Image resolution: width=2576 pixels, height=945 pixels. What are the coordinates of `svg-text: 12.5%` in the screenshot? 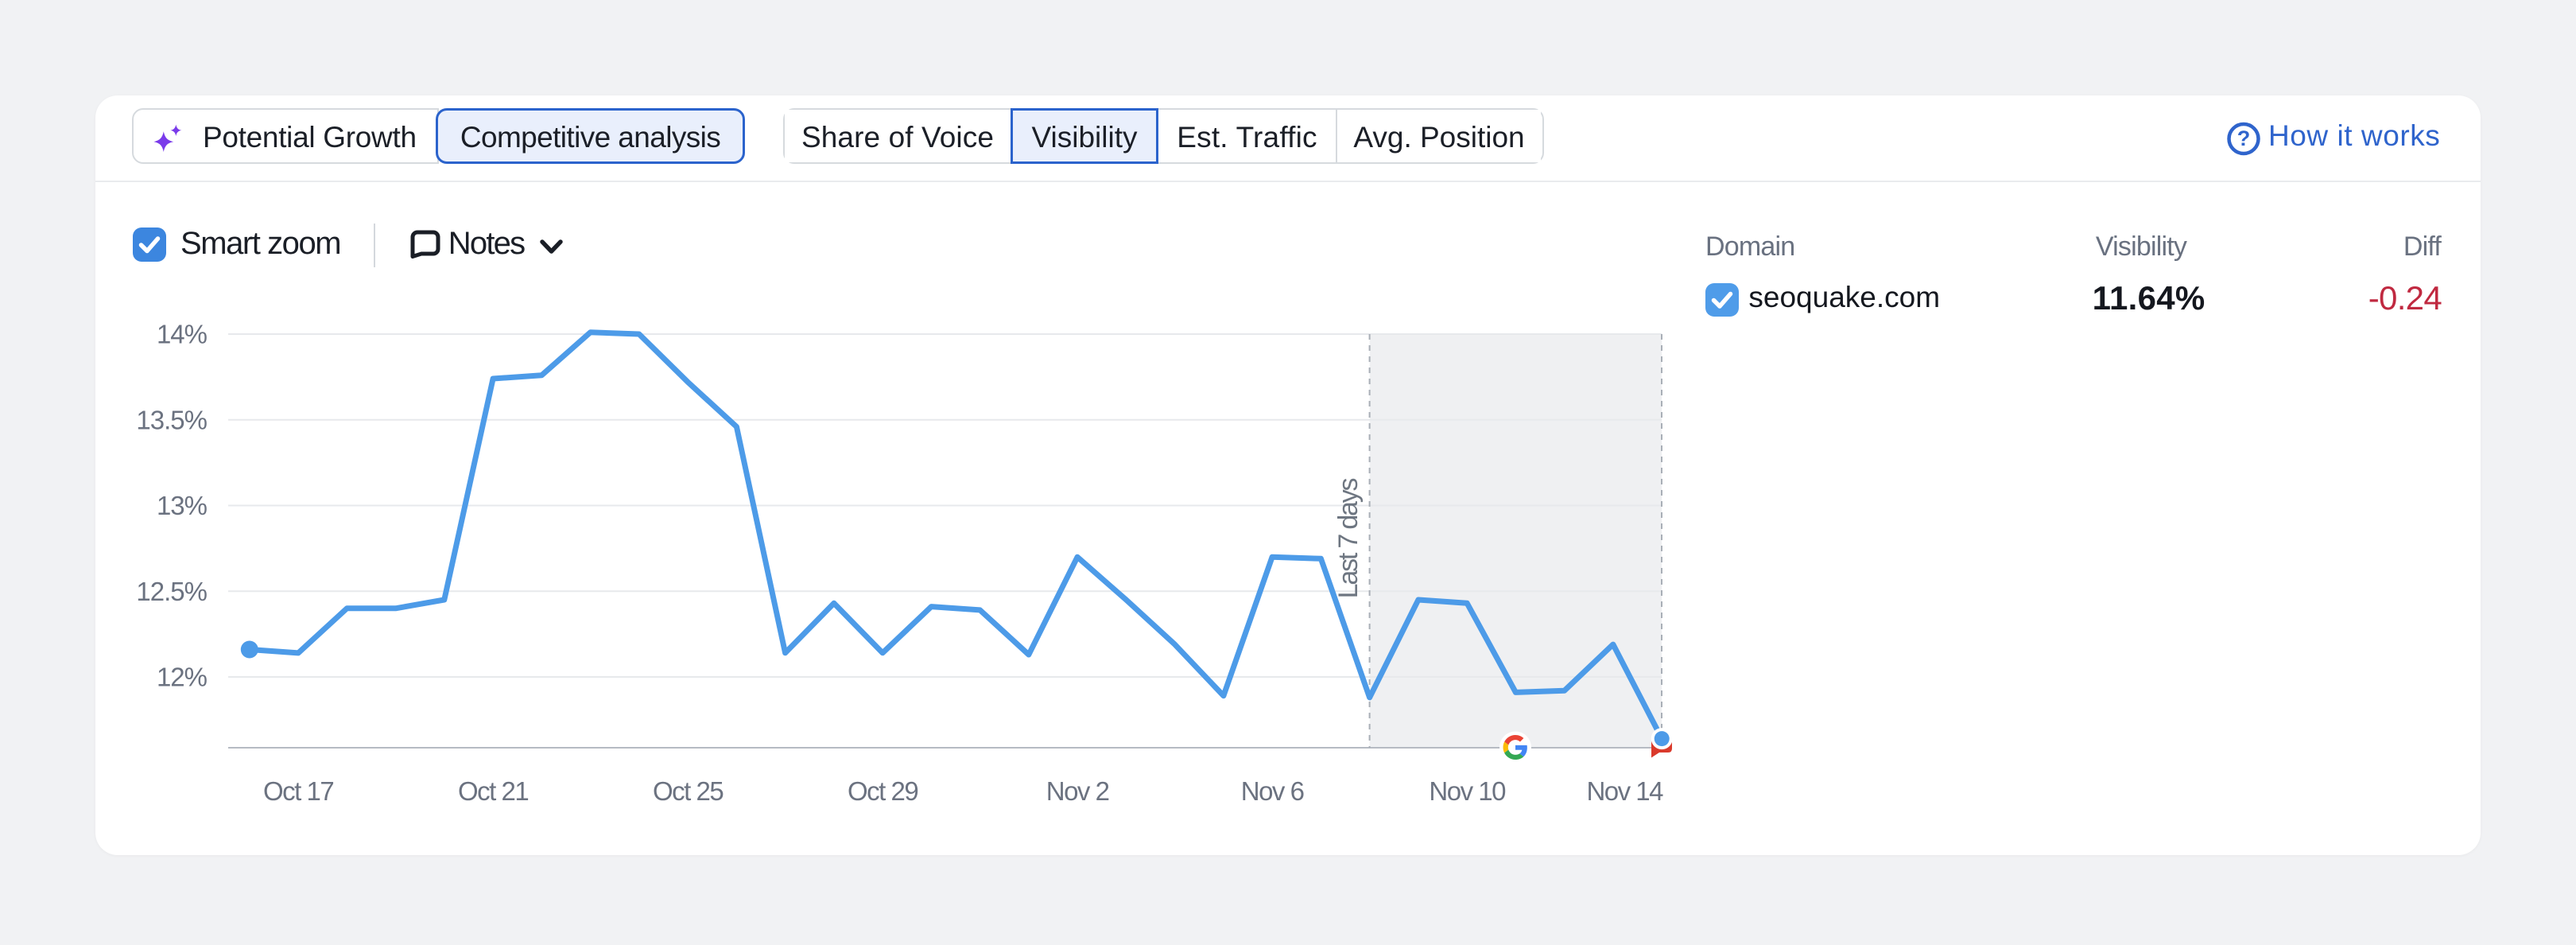 It's located at (172, 591).